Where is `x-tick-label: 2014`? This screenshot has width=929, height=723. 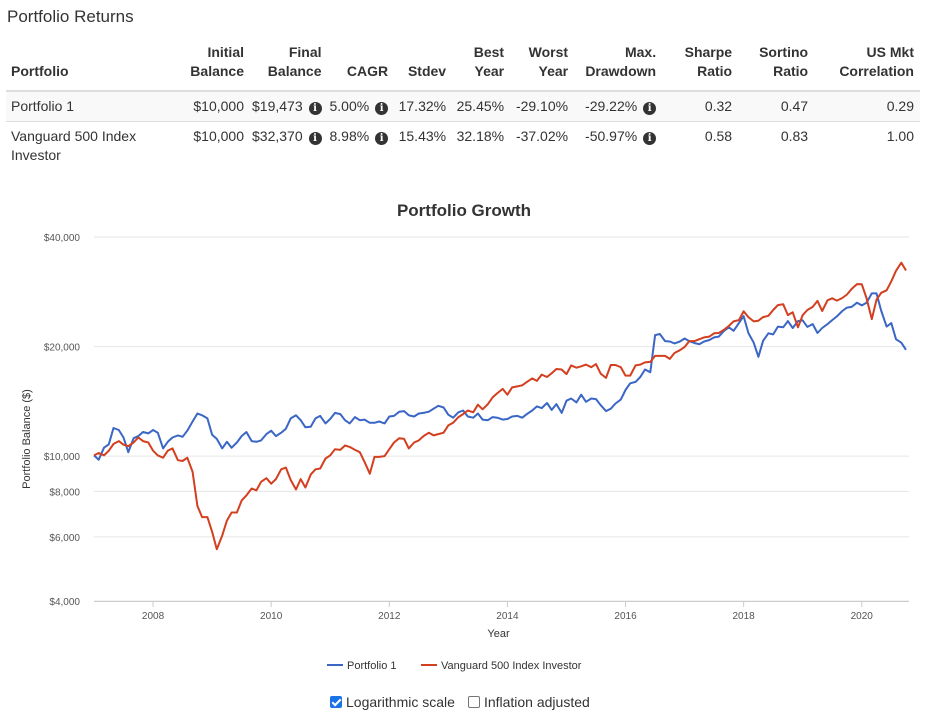
x-tick-label: 2014 is located at coordinates (507, 616).